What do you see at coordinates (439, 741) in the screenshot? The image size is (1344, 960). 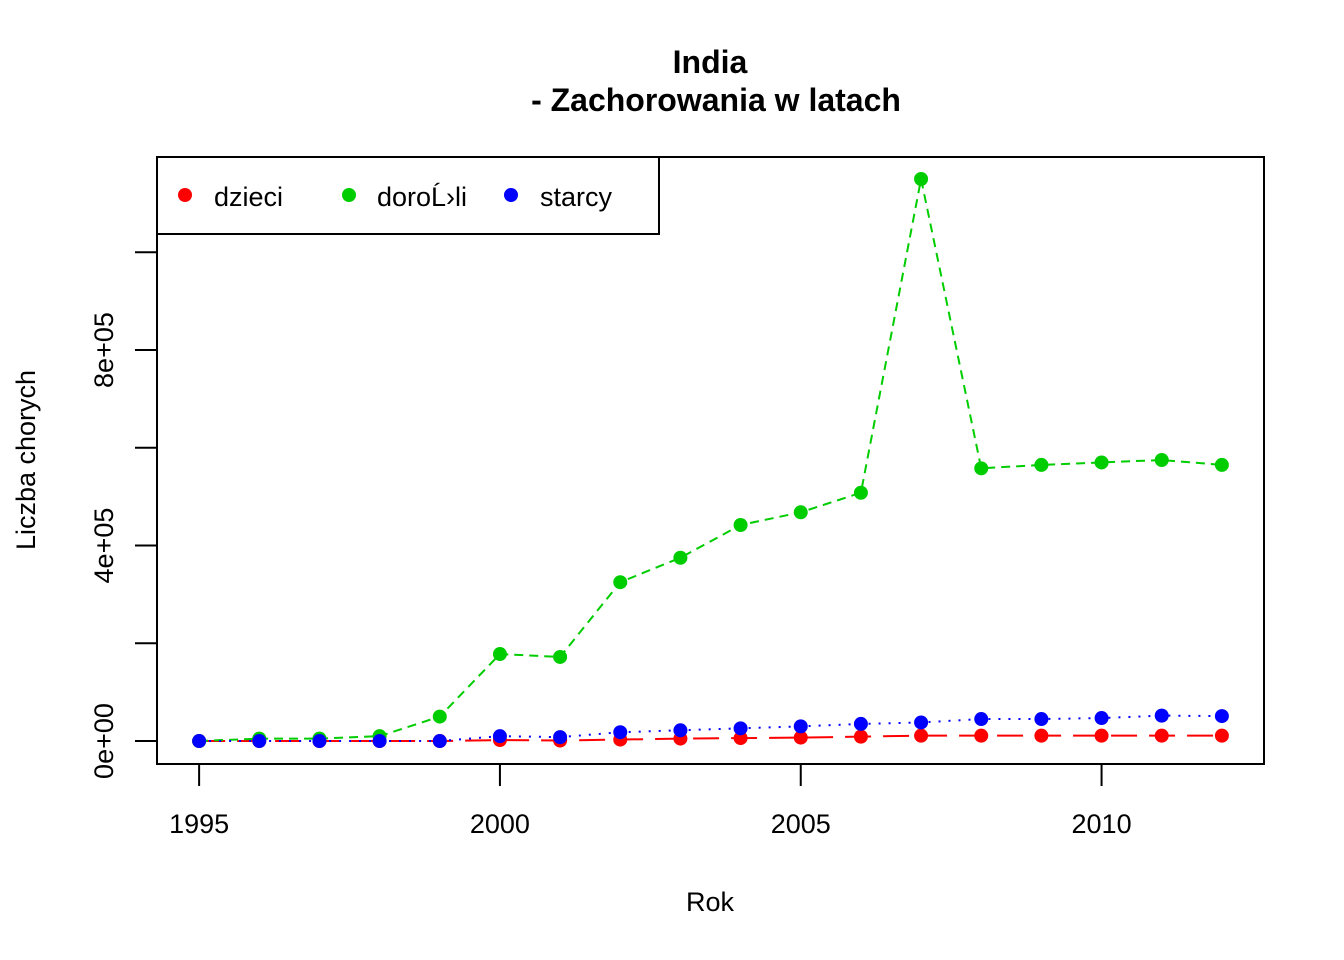 I see `point-2-1999` at bounding box center [439, 741].